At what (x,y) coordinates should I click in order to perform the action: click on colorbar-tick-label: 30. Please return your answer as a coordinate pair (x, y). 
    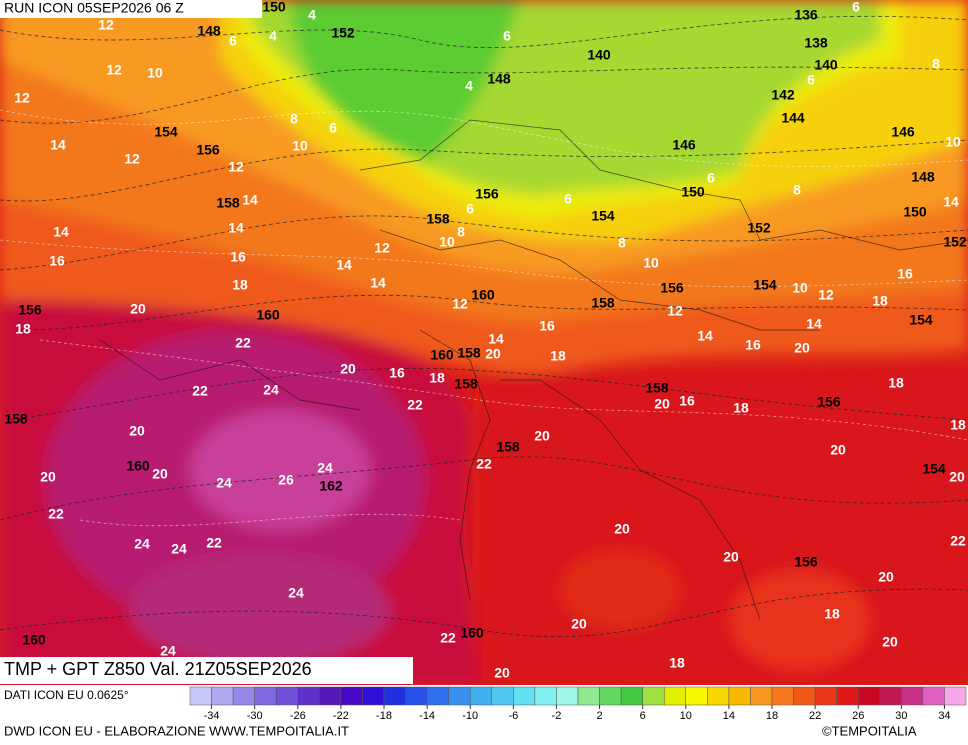
    Looking at the image, I should click on (901, 716).